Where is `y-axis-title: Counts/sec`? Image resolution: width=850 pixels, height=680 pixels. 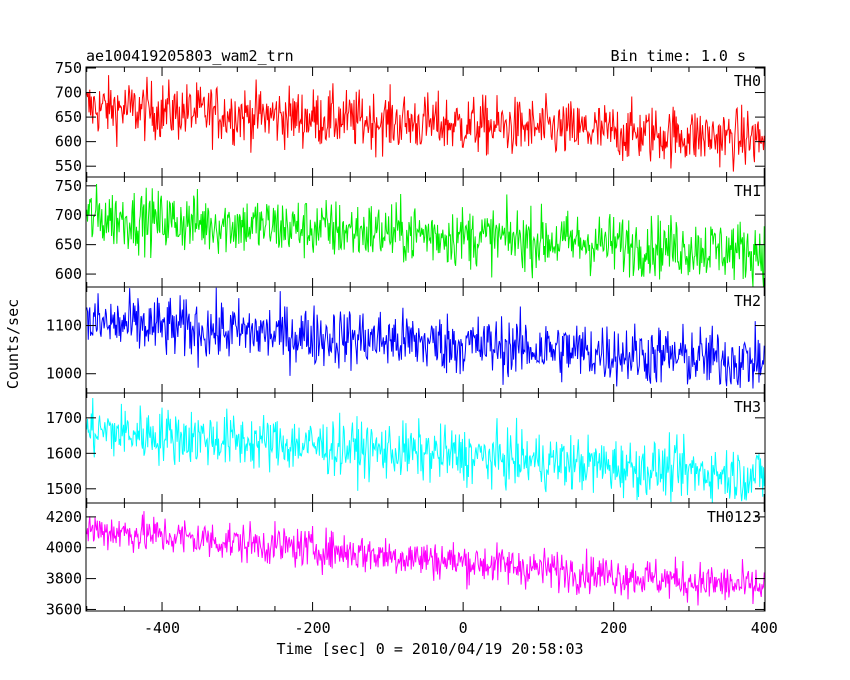 y-axis-title: Counts/sec is located at coordinates (13, 344).